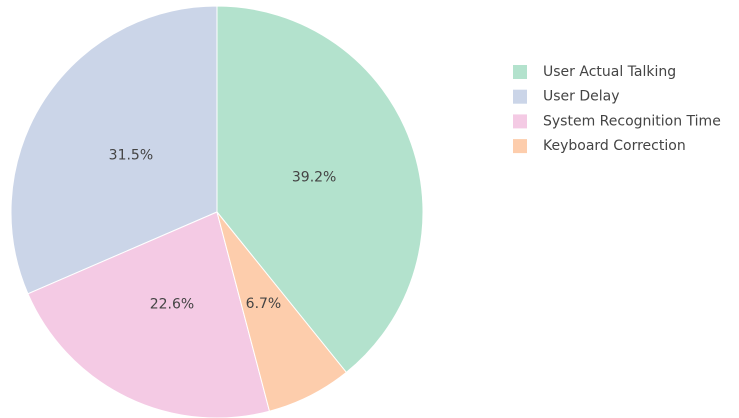 The height and width of the screenshot is (418, 739). What do you see at coordinates (632, 121) in the screenshot?
I see `legend-label: System Recognition Time` at bounding box center [632, 121].